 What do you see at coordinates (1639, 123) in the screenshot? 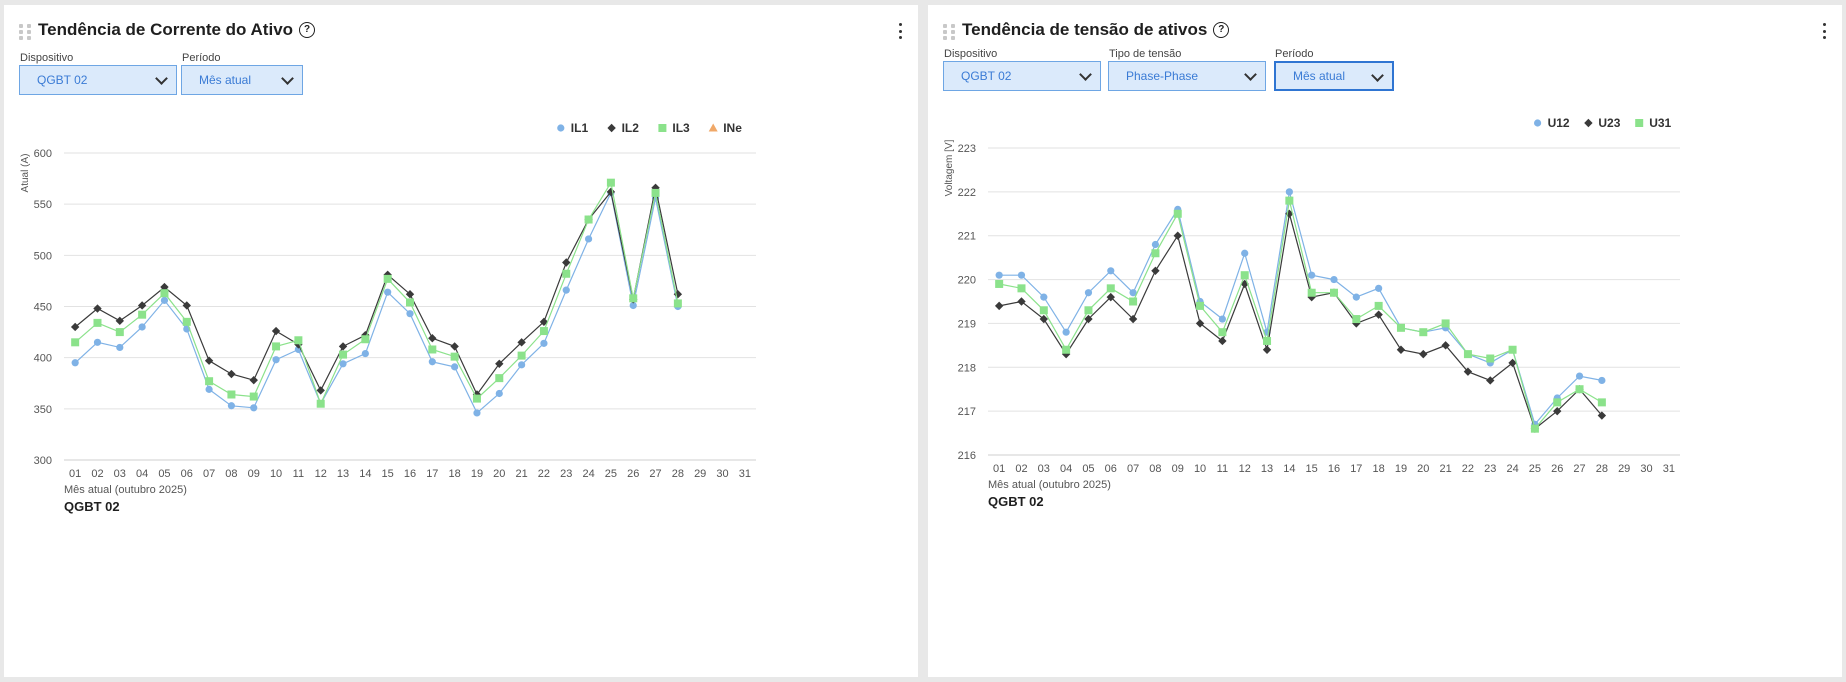
I see `legend-marker-u31` at bounding box center [1639, 123].